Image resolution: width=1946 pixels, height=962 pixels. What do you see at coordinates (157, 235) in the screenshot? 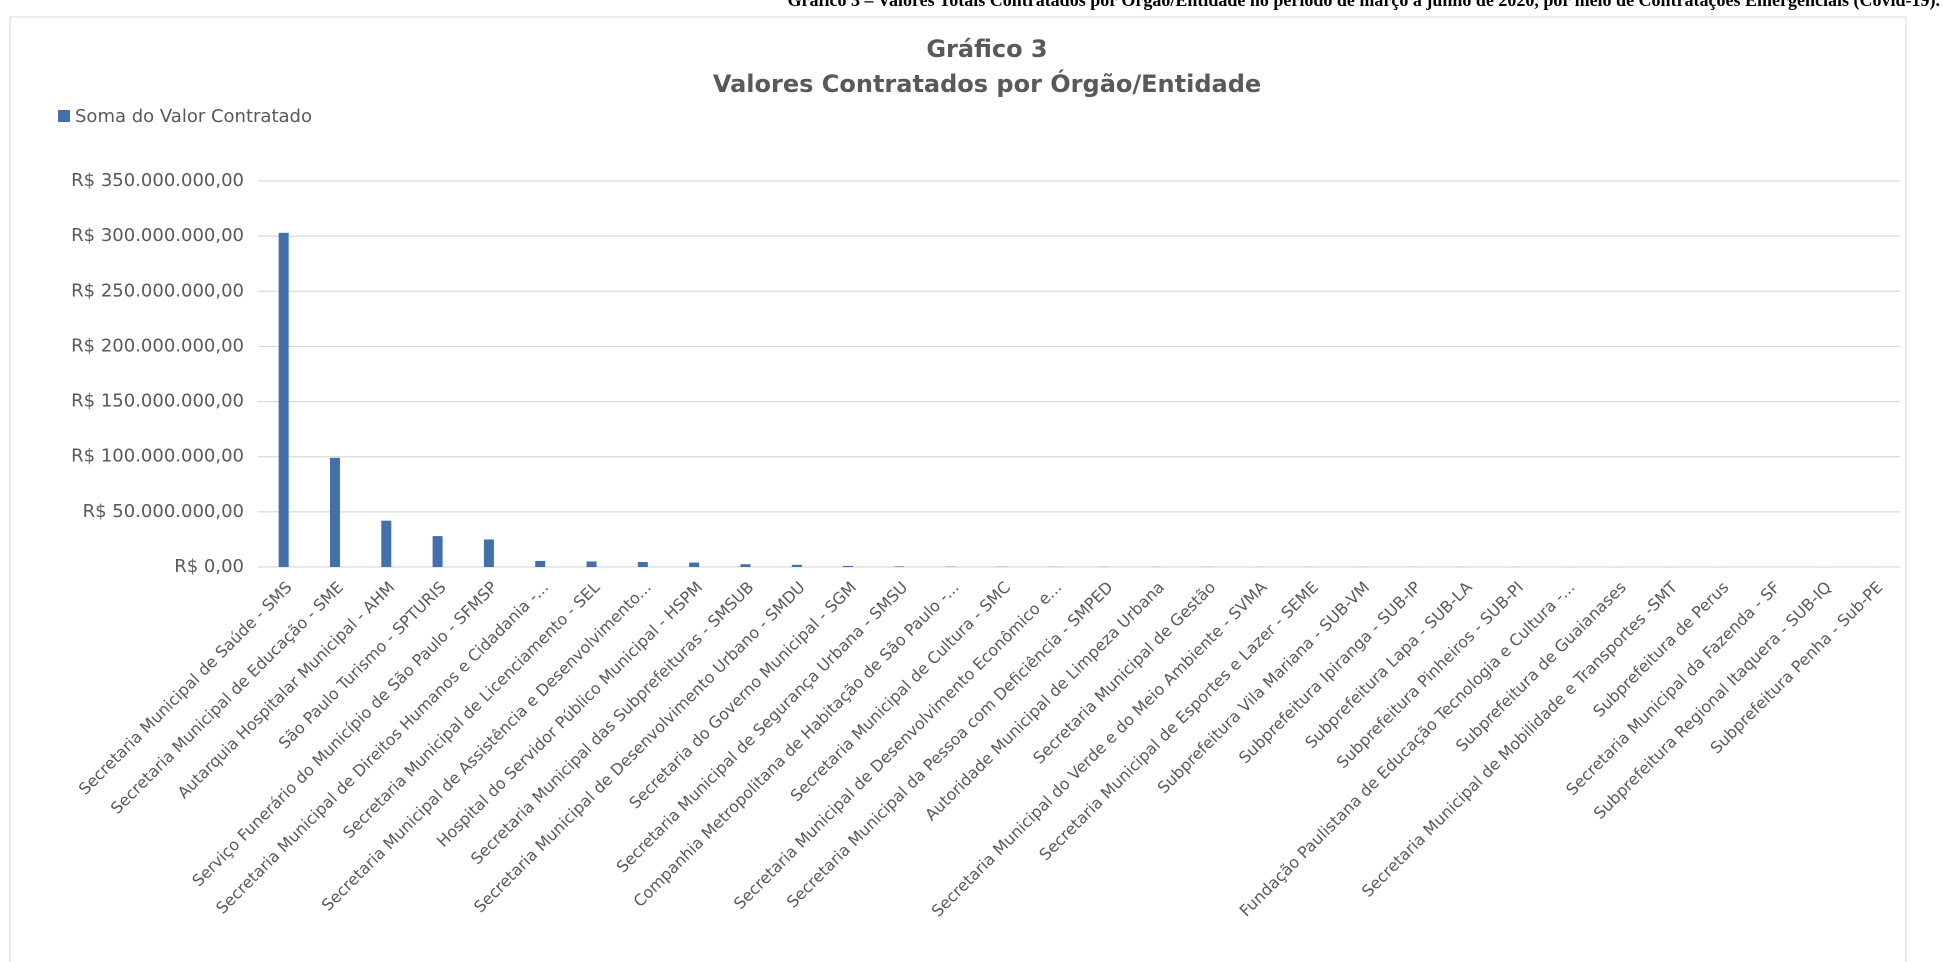
I see `y-tick-label: R$ 300.000.000,00` at bounding box center [157, 235].